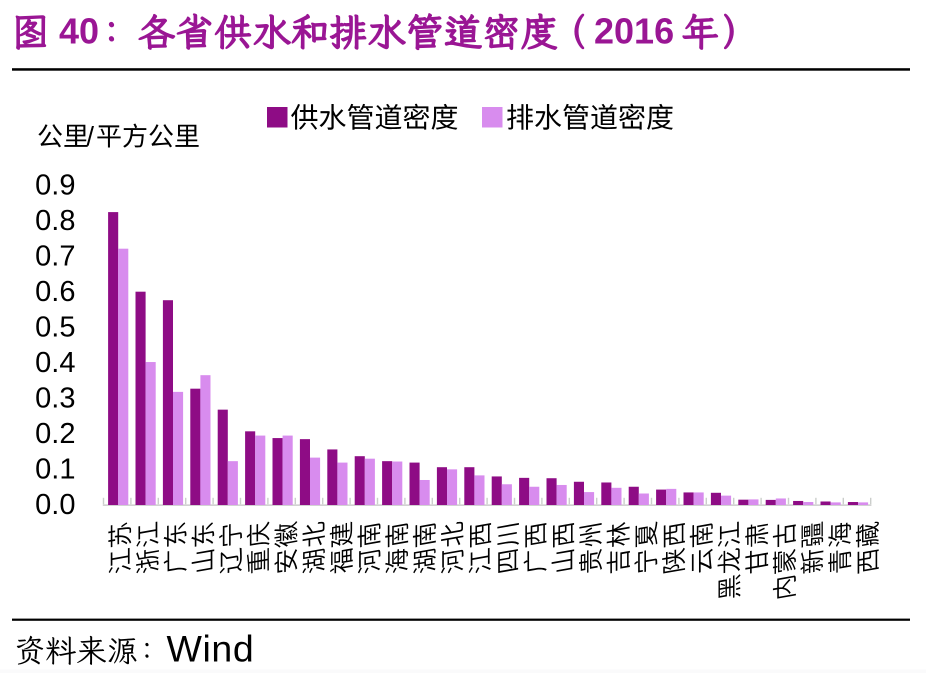 This screenshot has width=926, height=673. I want to click on svg-text: 0.6, so click(55, 292).